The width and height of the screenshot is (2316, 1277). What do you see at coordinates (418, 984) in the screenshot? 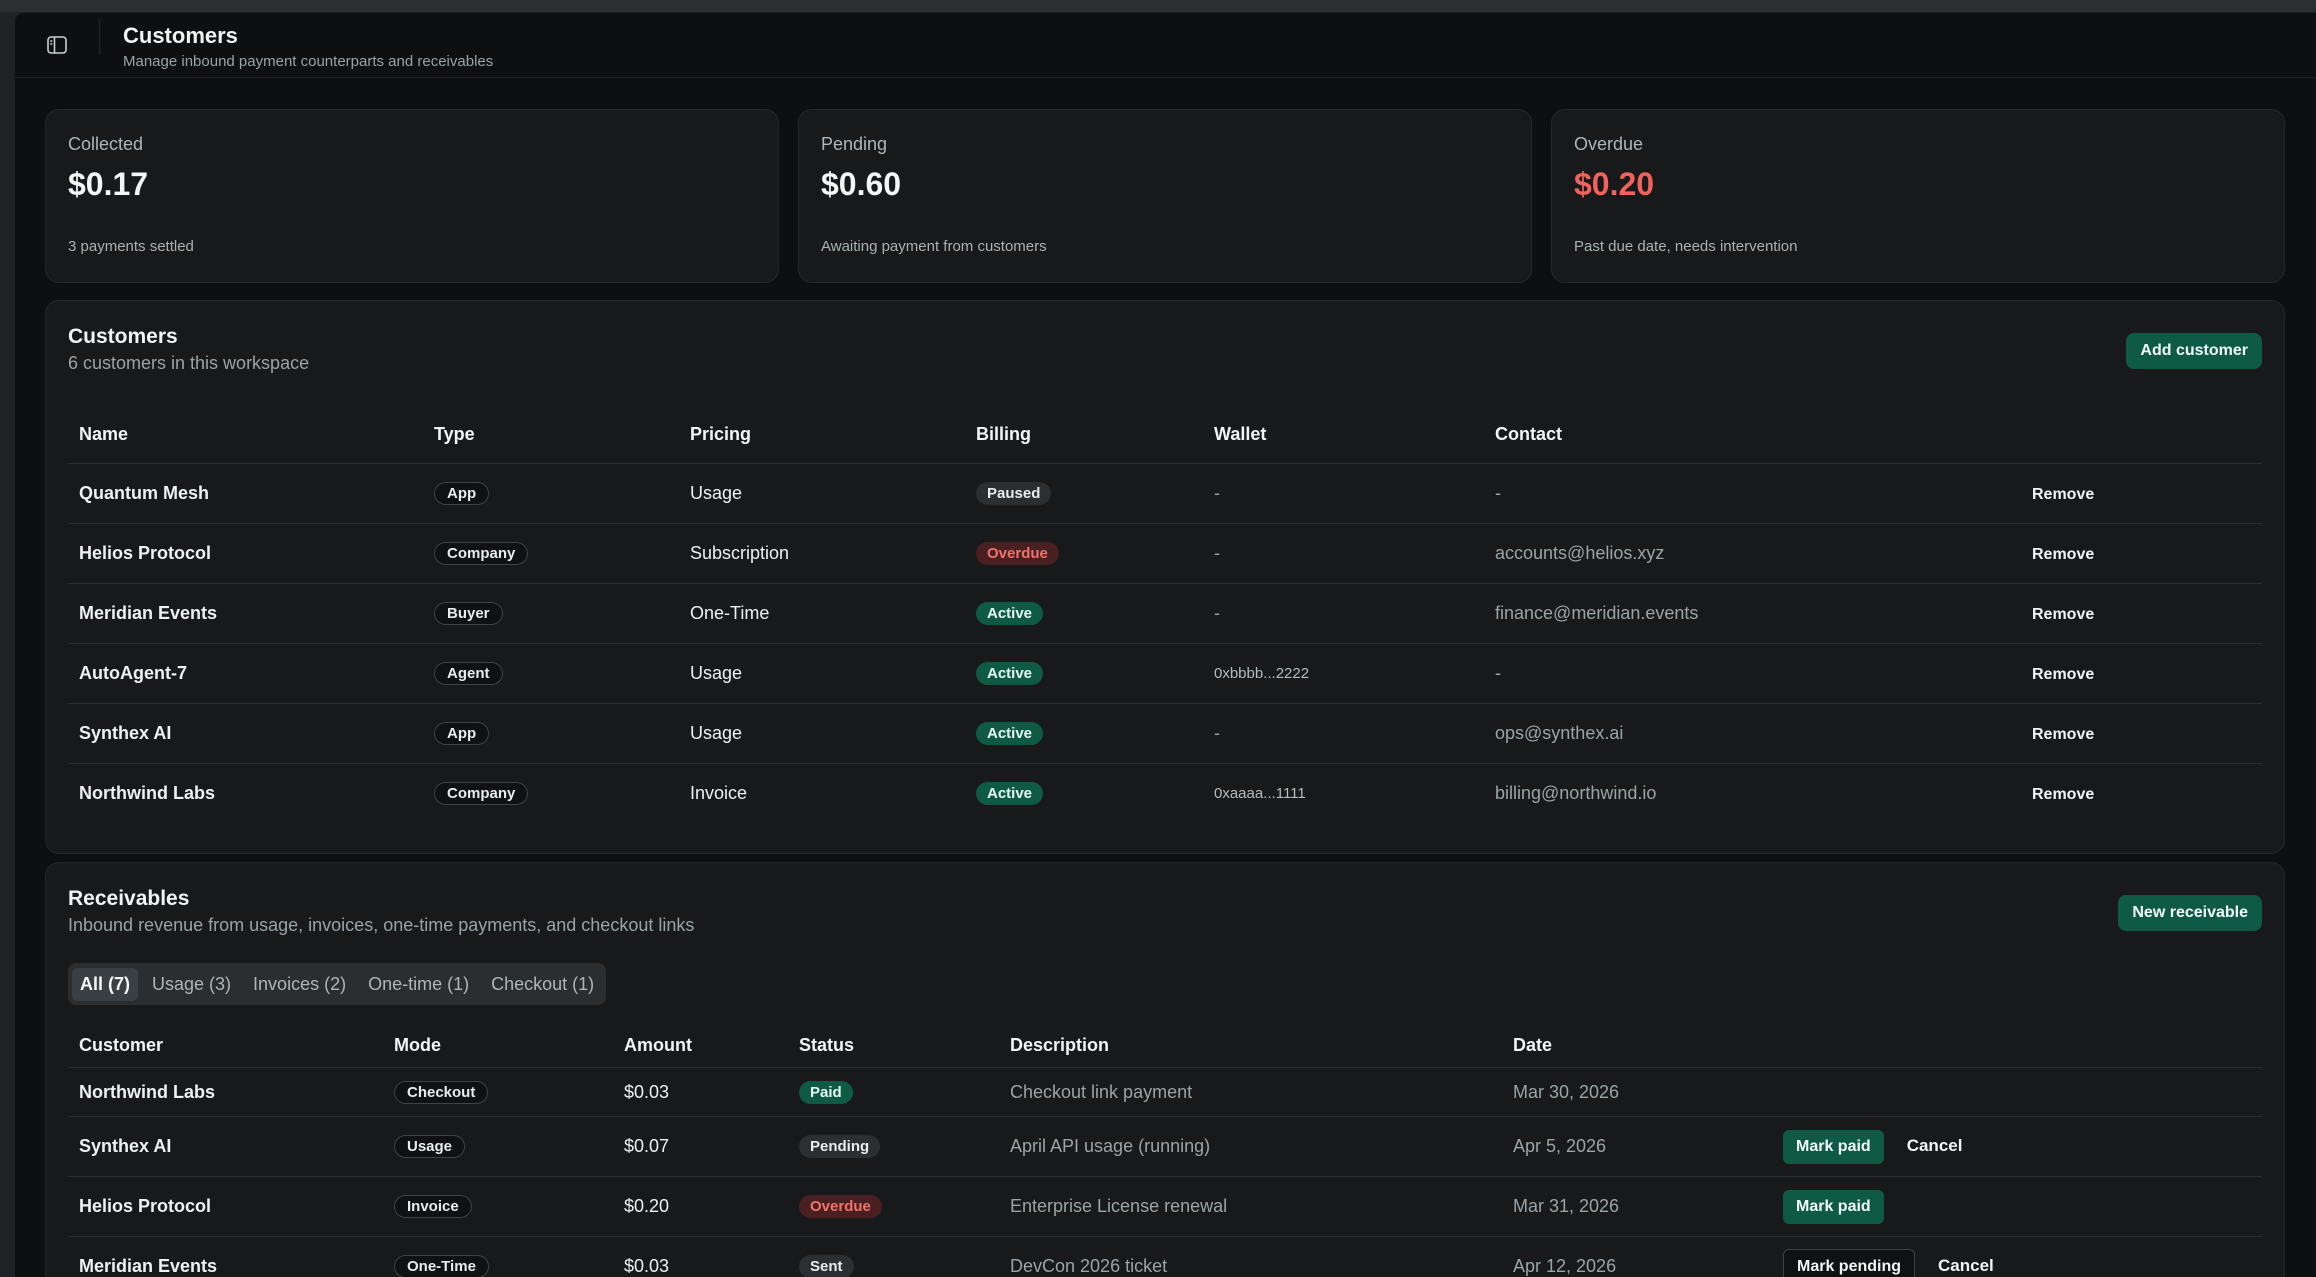
I see `tab-one-time: One-time (1)` at bounding box center [418, 984].